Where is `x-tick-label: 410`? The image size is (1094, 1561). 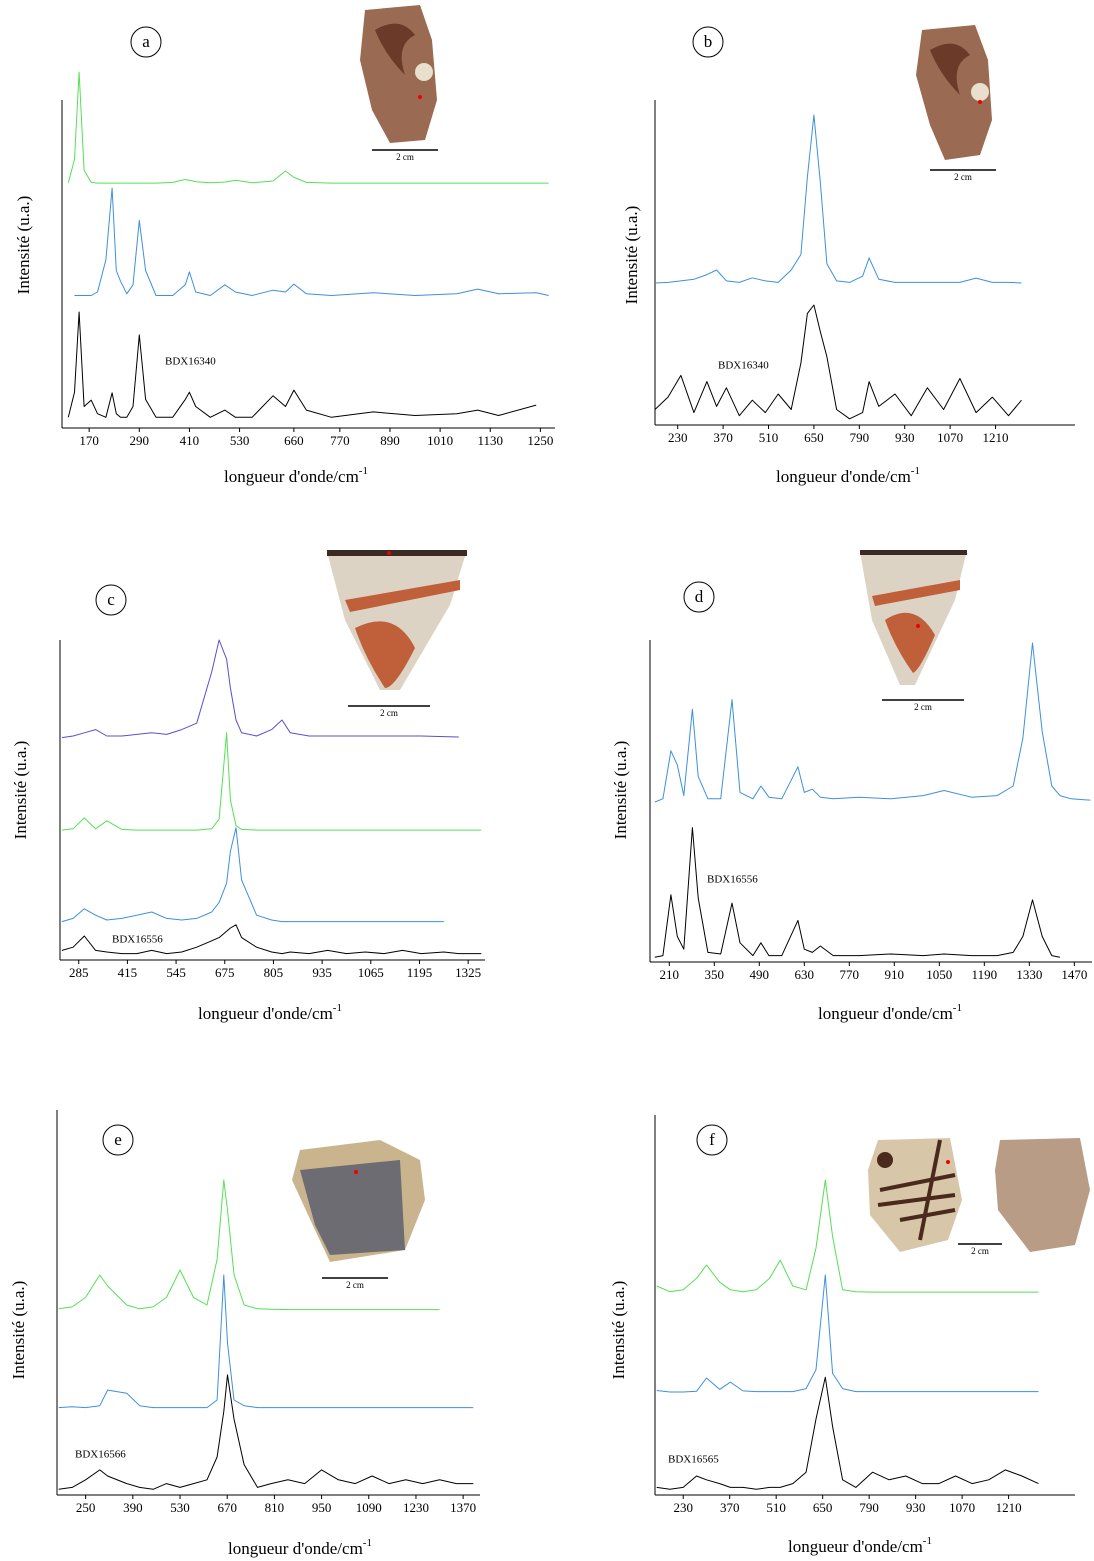
x-tick-label: 410 is located at coordinates (190, 440).